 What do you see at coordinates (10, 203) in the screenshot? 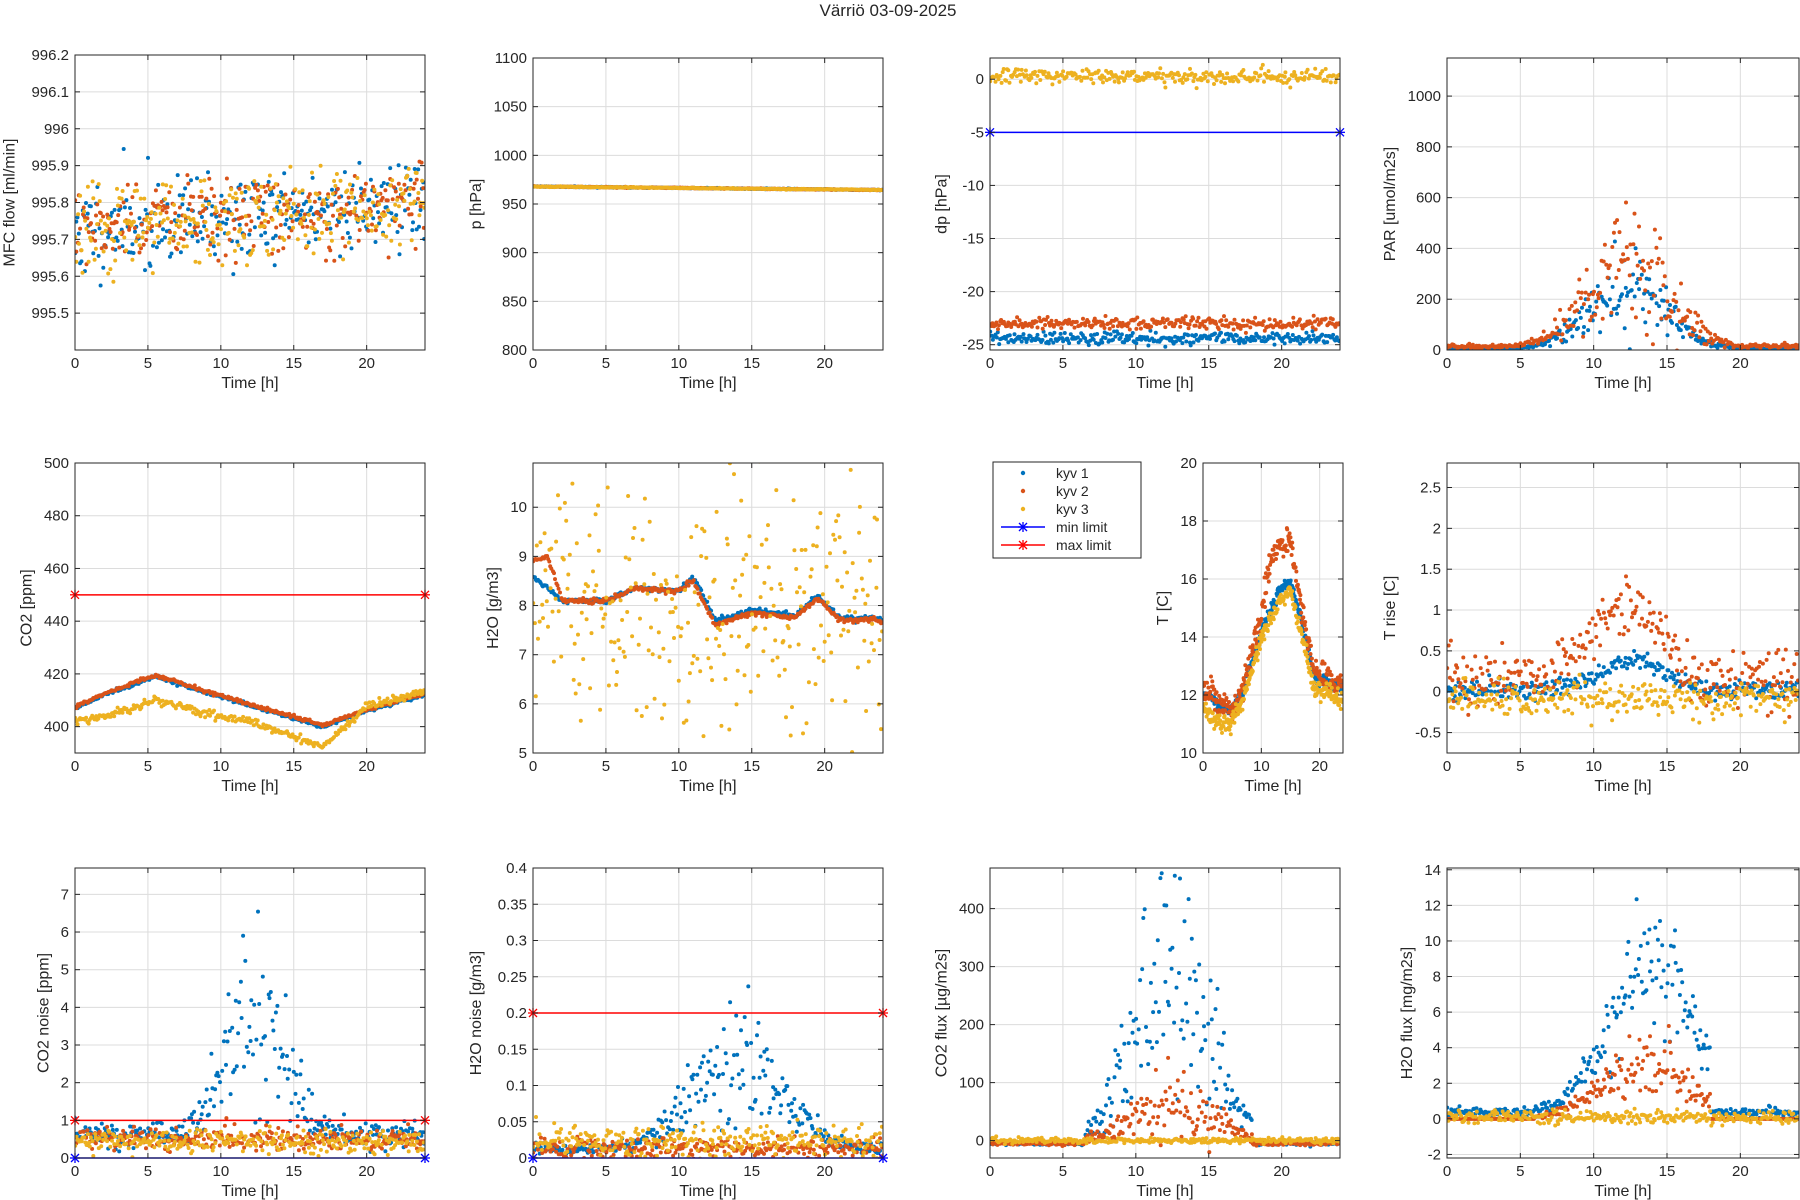
I see `y-axis-label: MFC flow [ml/min]` at bounding box center [10, 203].